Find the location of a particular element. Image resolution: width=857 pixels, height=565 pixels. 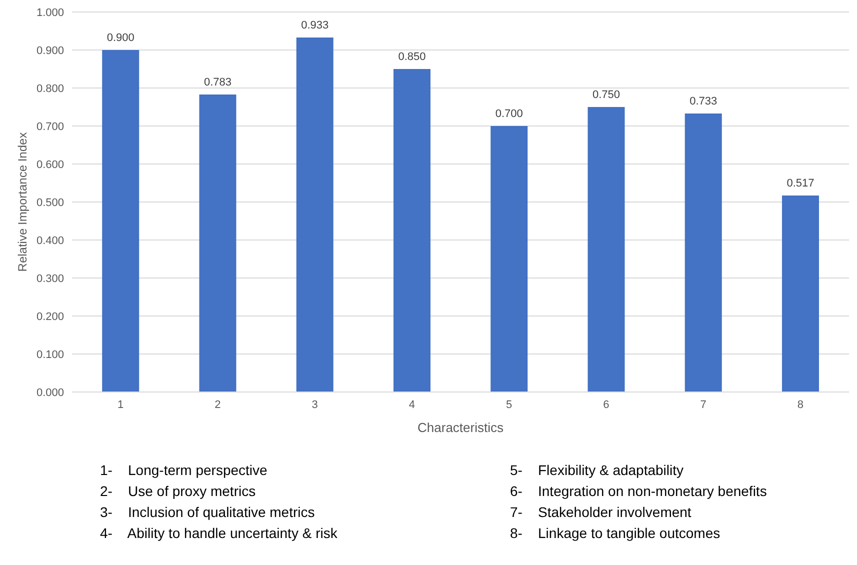

y-tick-label: 0.000 is located at coordinates (50, 392).